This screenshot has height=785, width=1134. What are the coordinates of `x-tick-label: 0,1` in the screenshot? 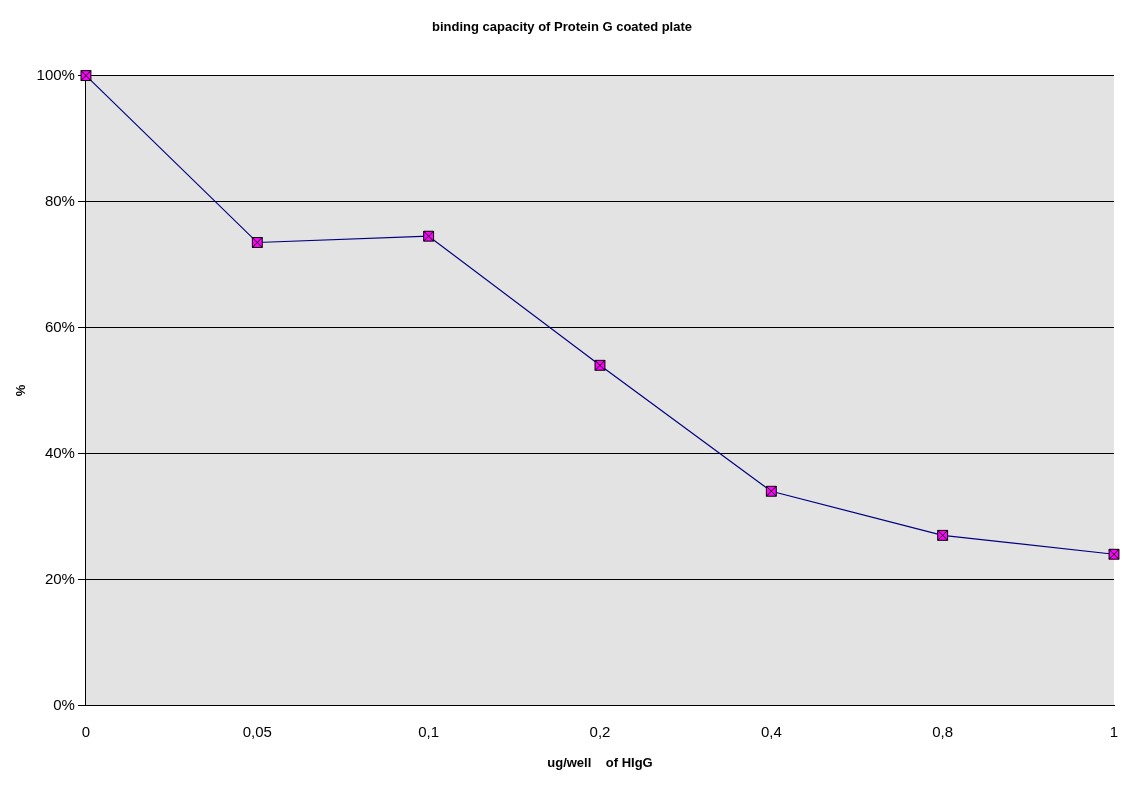 It's located at (429, 731).